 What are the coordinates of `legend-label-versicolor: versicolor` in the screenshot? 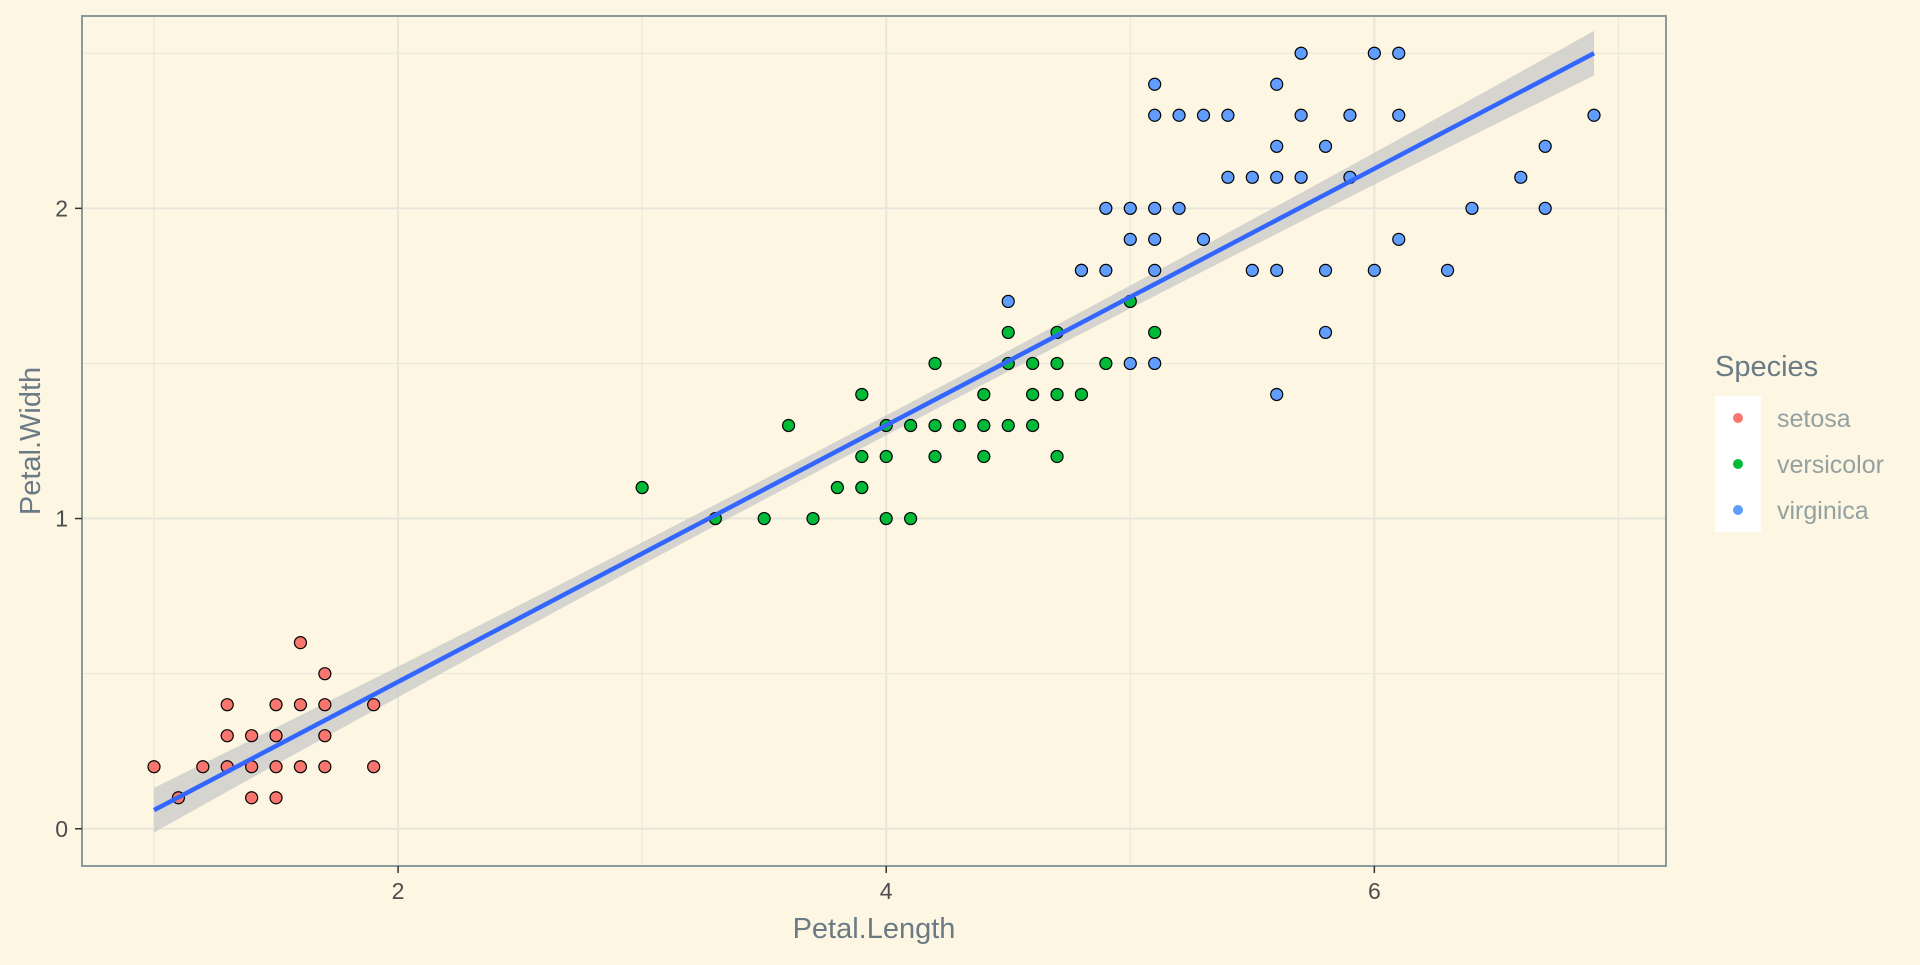 It's located at (1830, 465).